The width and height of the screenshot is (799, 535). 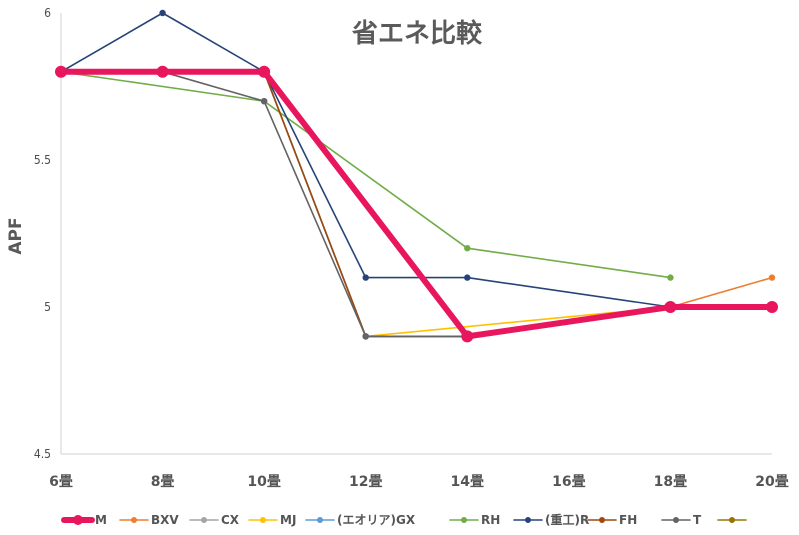 What do you see at coordinates (771, 482) in the screenshot?
I see `x-tick-label: 20畳` at bounding box center [771, 482].